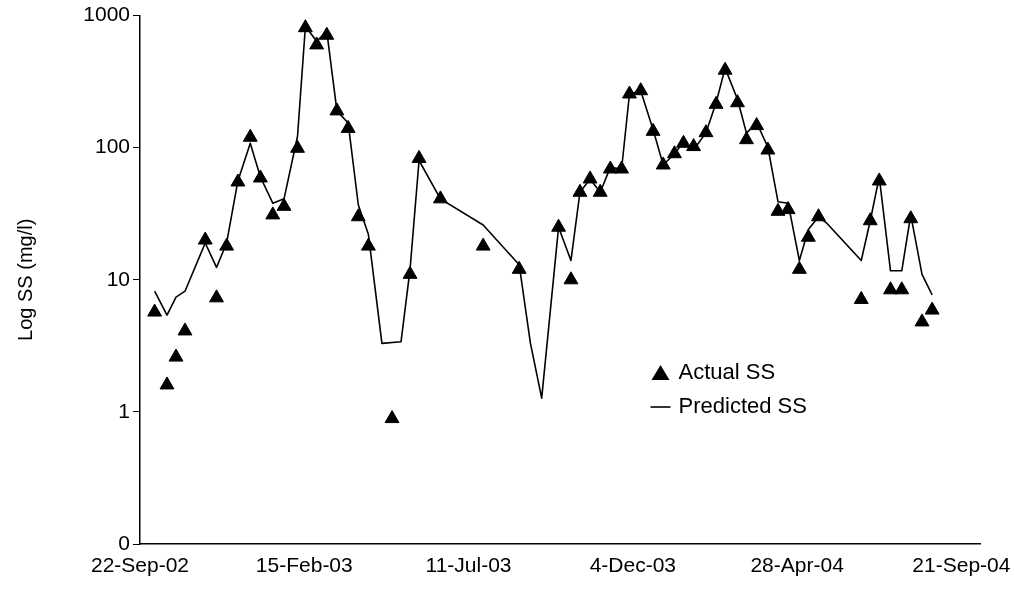 Image resolution: width=1014 pixels, height=594 pixels. I want to click on x-tick-label: 4-Dec-03, so click(633, 565).